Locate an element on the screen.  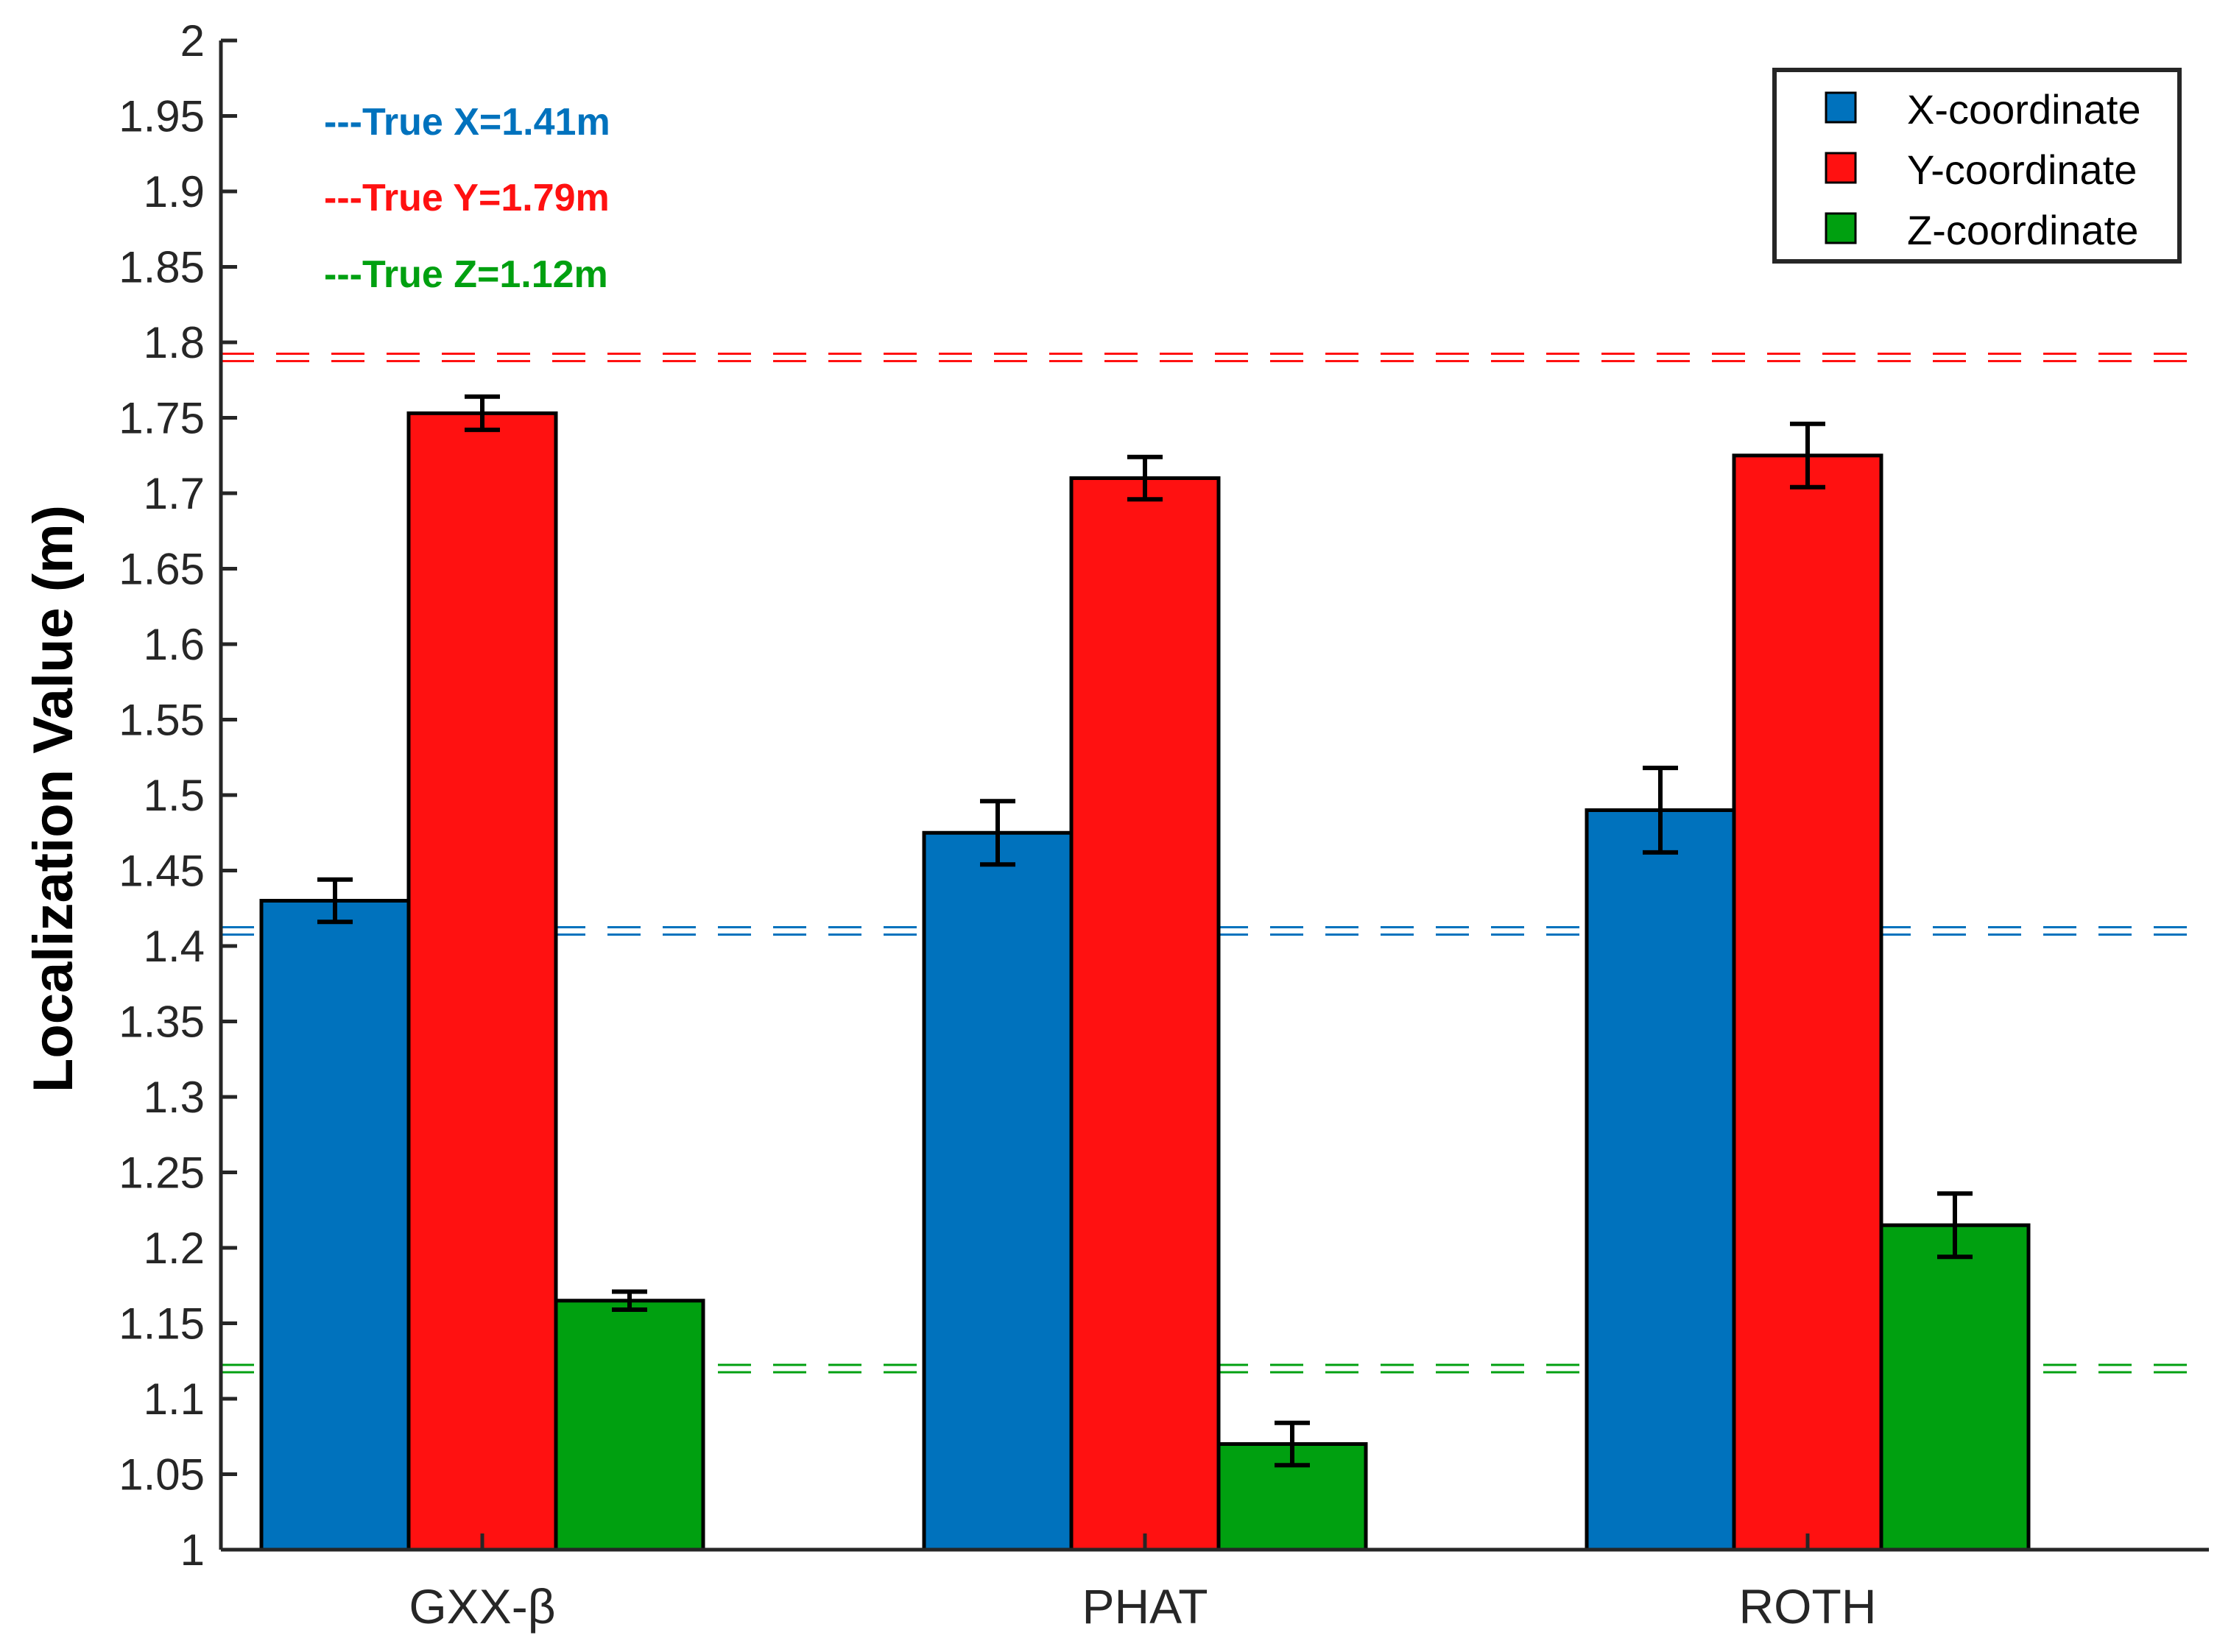
y-tick-label: 1.15 is located at coordinates (162, 1324).